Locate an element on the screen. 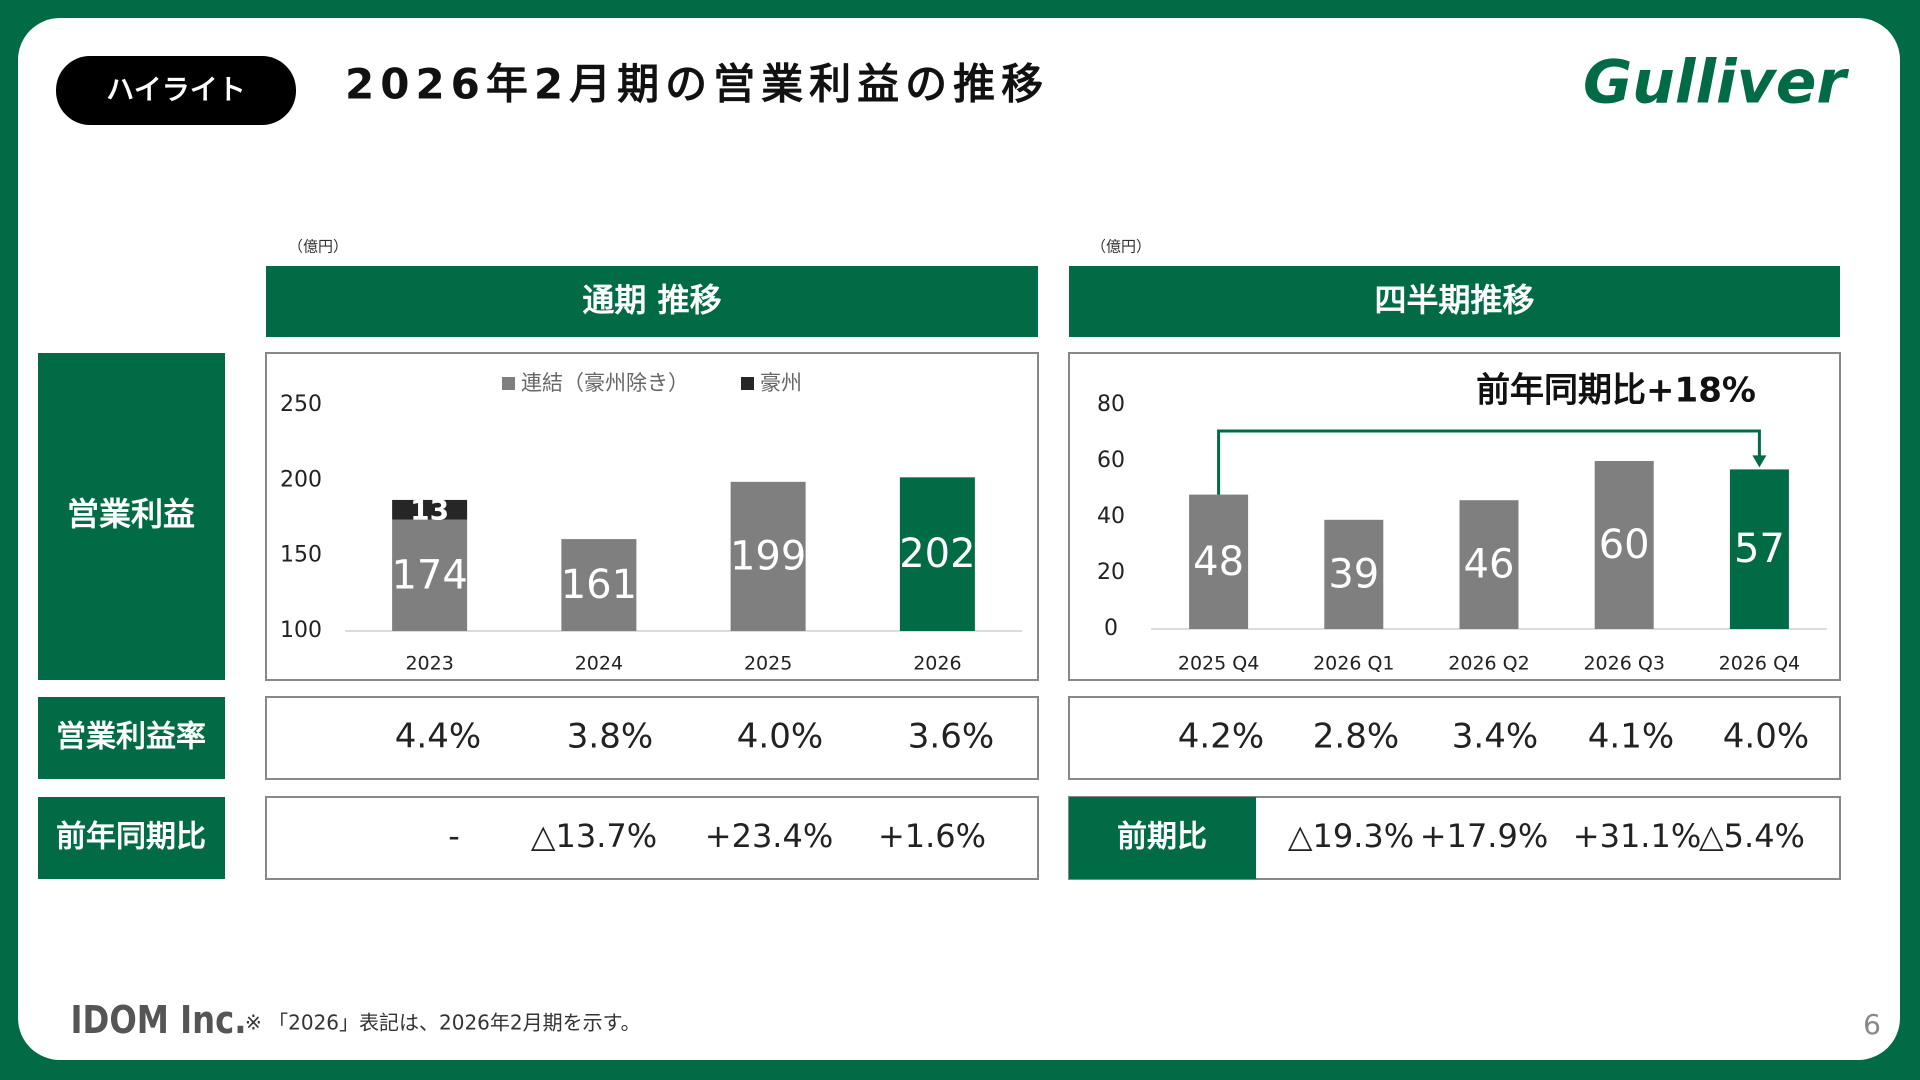  annotation: 前年同期比+18% is located at coordinates (1616, 391).